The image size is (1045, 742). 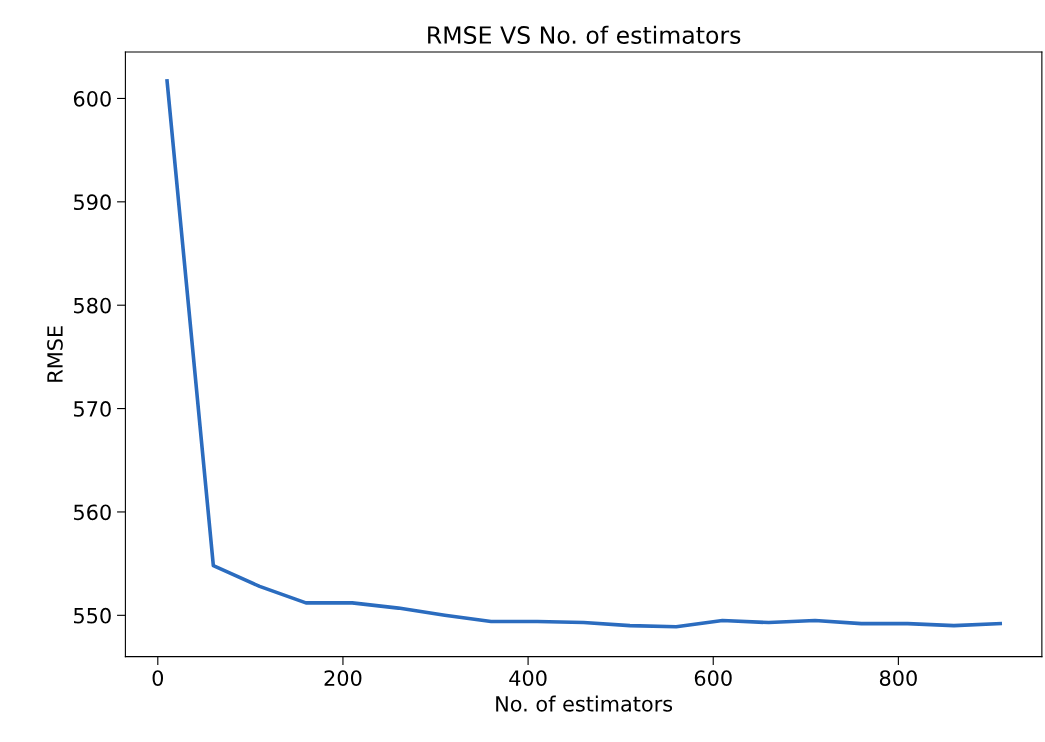 What do you see at coordinates (92, 512) in the screenshot?
I see `y-tick-label: 560` at bounding box center [92, 512].